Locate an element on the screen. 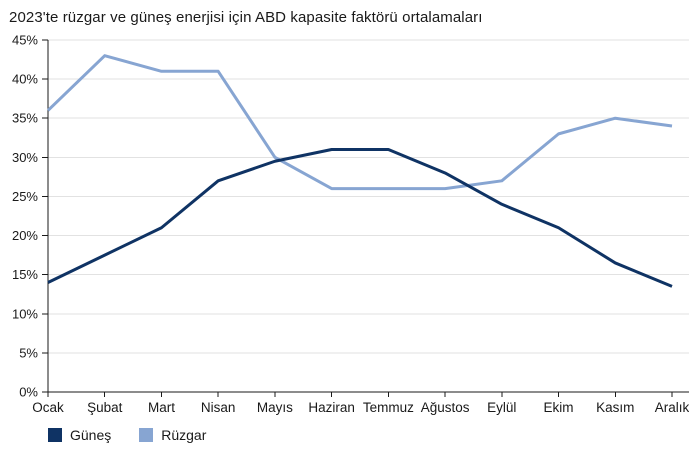  ruzgar-color-swatch is located at coordinates (146, 435).